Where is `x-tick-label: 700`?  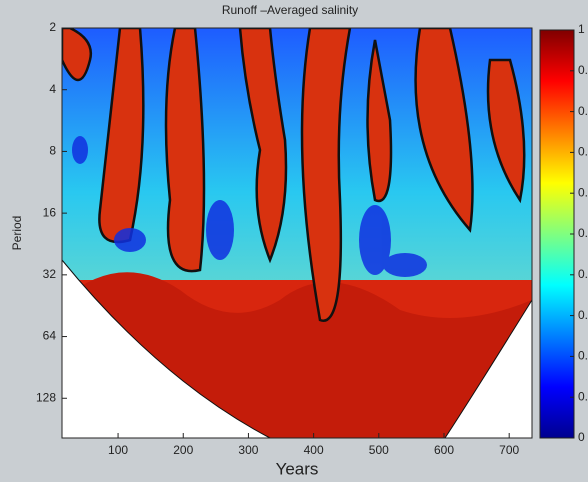 x-tick-label: 700 is located at coordinates (509, 450).